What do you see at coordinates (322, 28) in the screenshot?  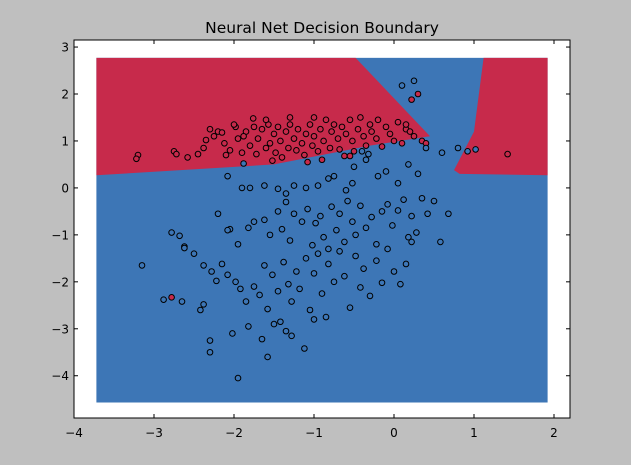 I see `chart-title: Neural Net Decision Boundary` at bounding box center [322, 28].